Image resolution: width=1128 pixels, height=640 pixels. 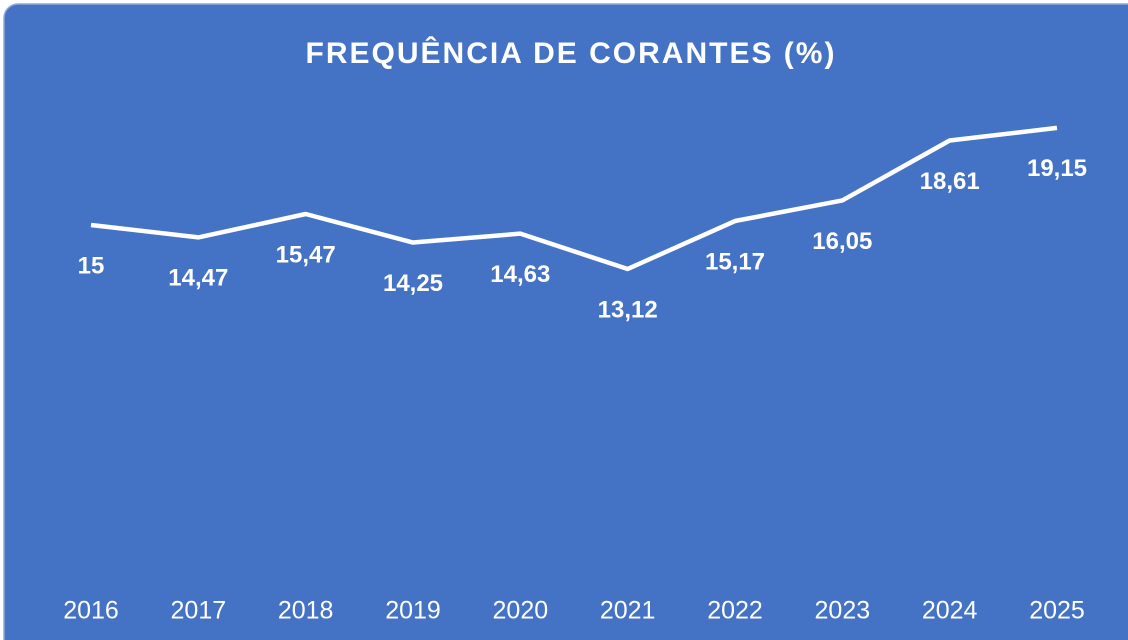 I want to click on x-tick-label: 2020, so click(x=521, y=611).